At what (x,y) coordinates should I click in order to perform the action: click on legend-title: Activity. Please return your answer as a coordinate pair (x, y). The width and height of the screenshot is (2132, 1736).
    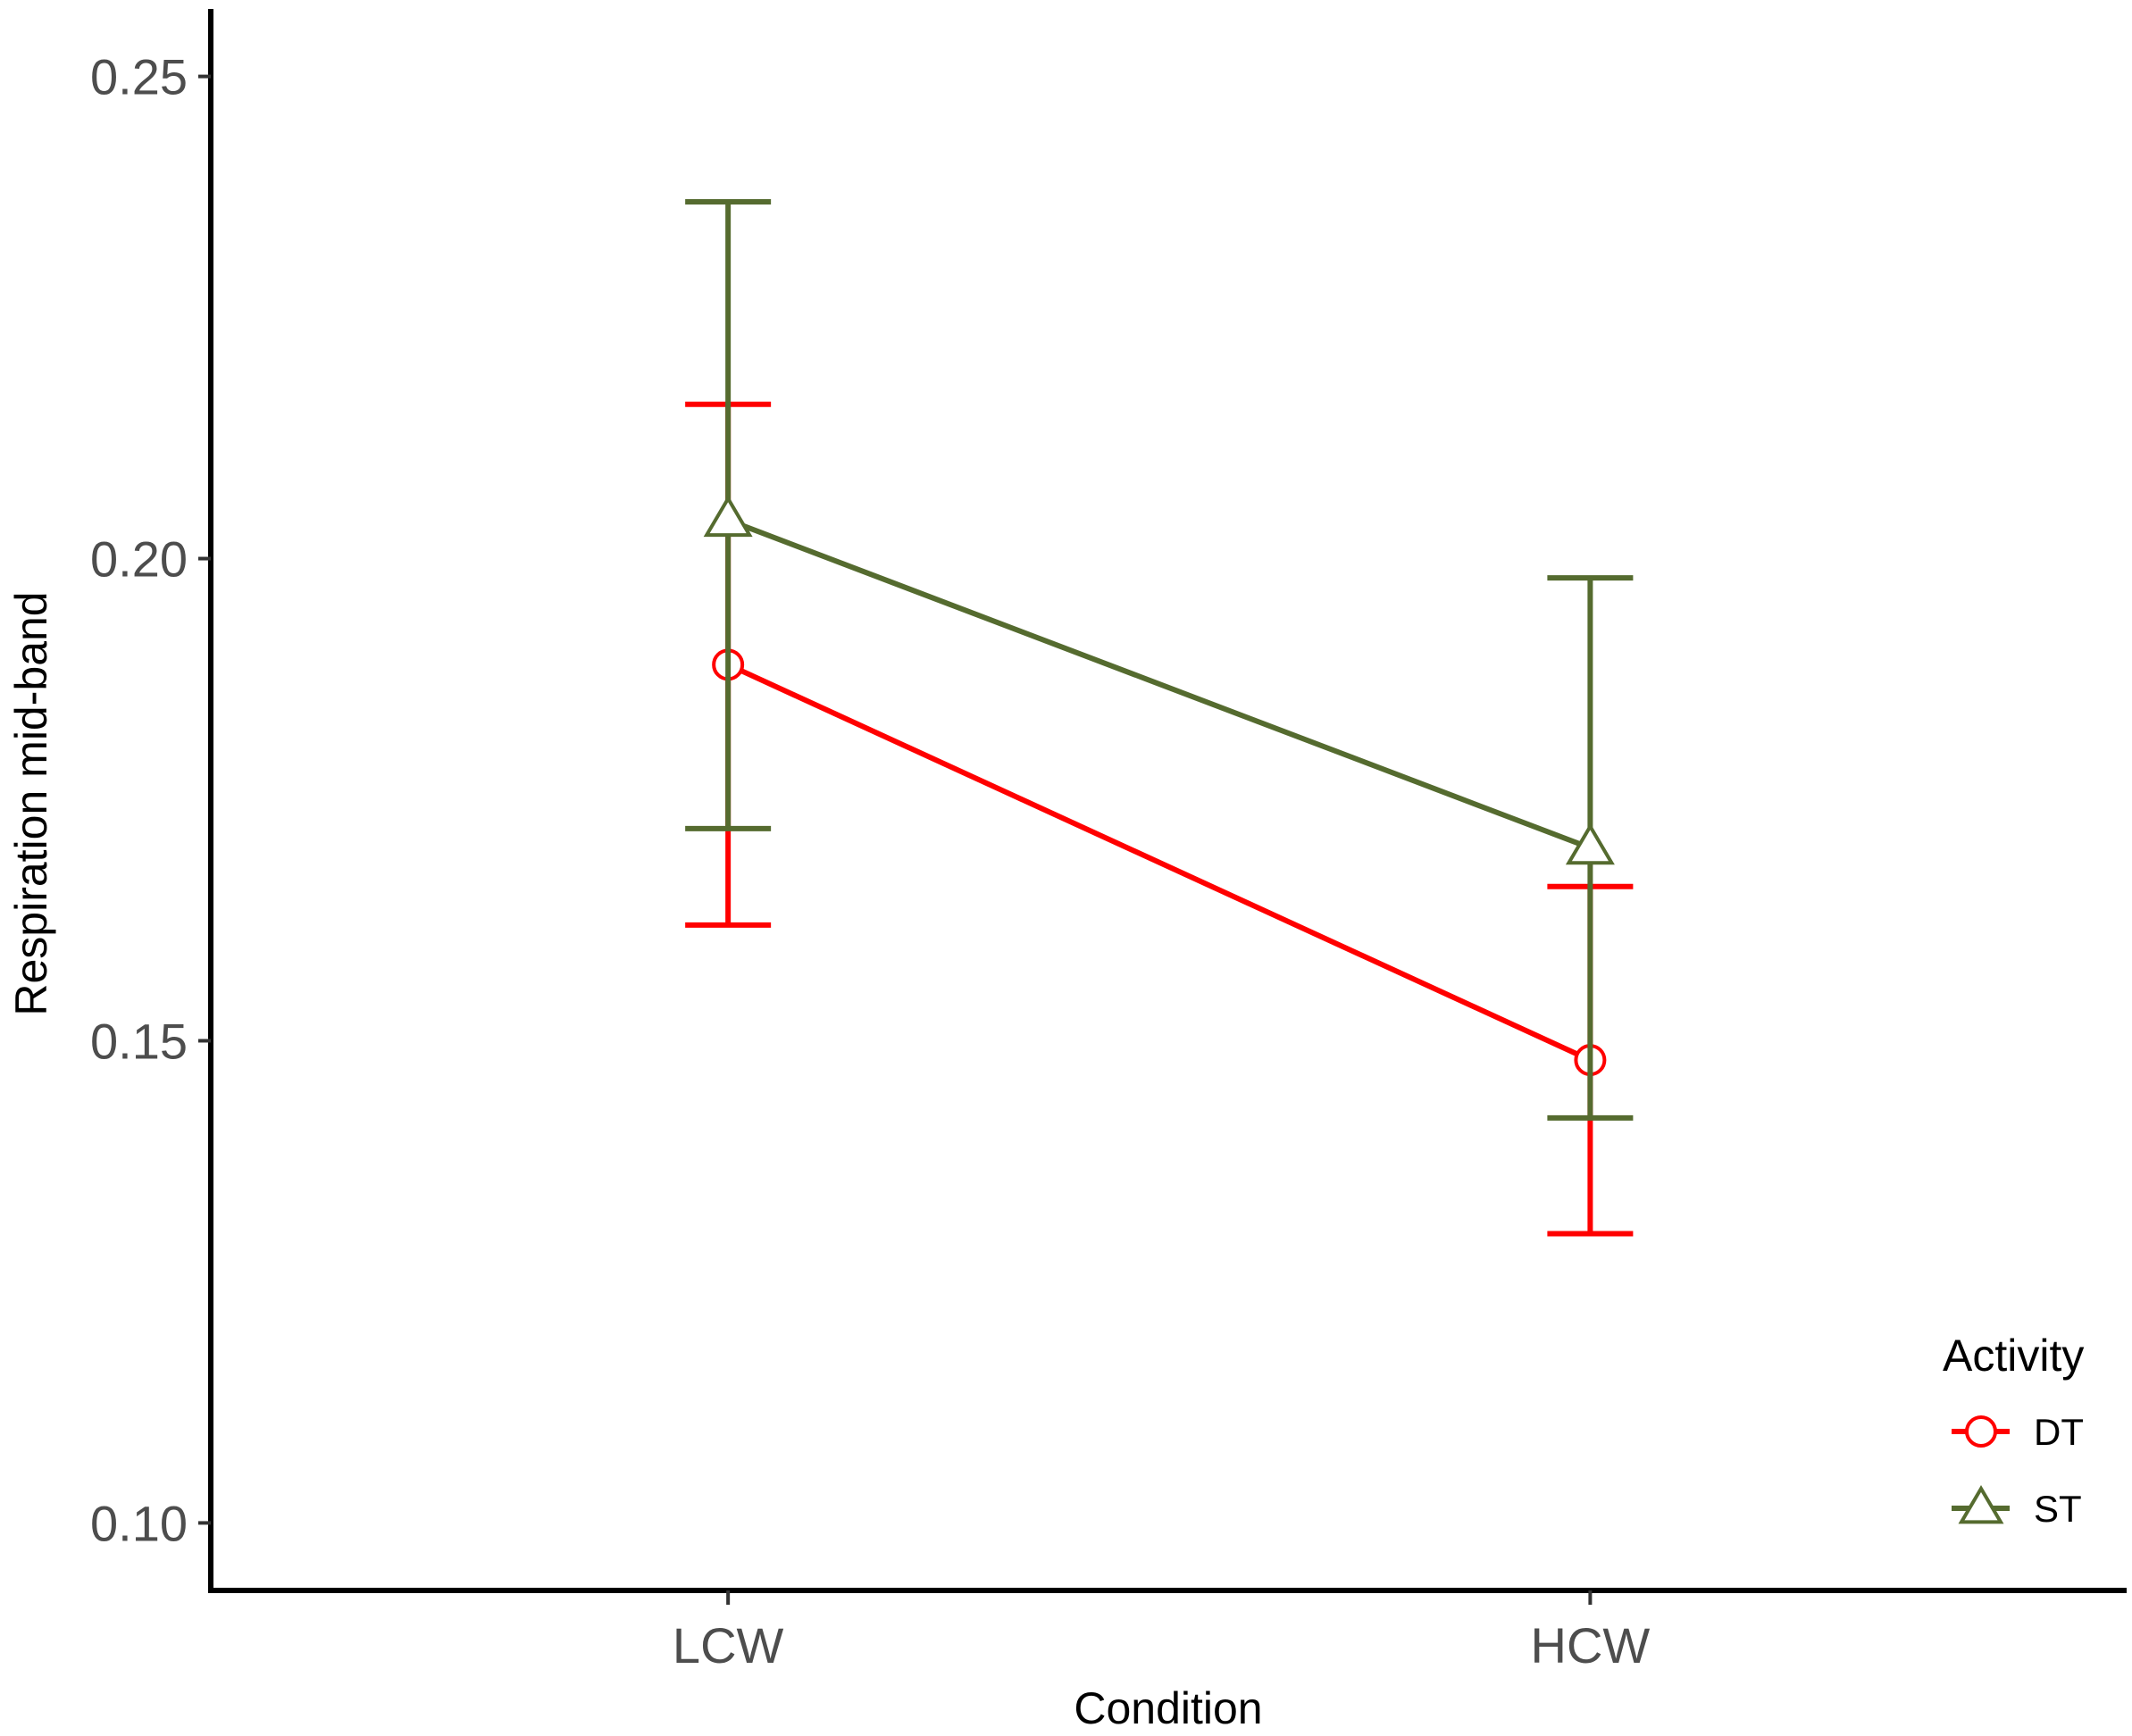
    Looking at the image, I should click on (2013, 1356).